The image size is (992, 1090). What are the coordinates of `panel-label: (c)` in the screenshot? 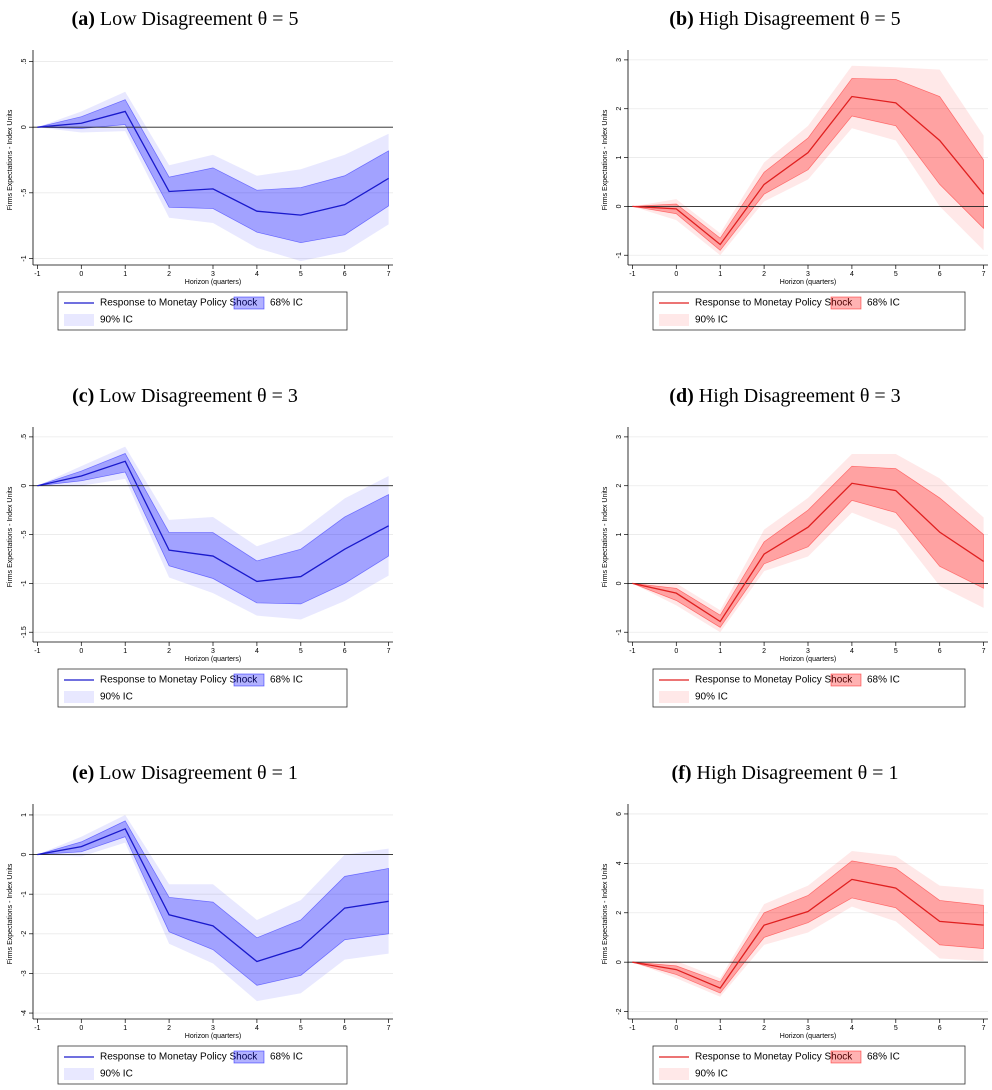 It's located at (83, 396).